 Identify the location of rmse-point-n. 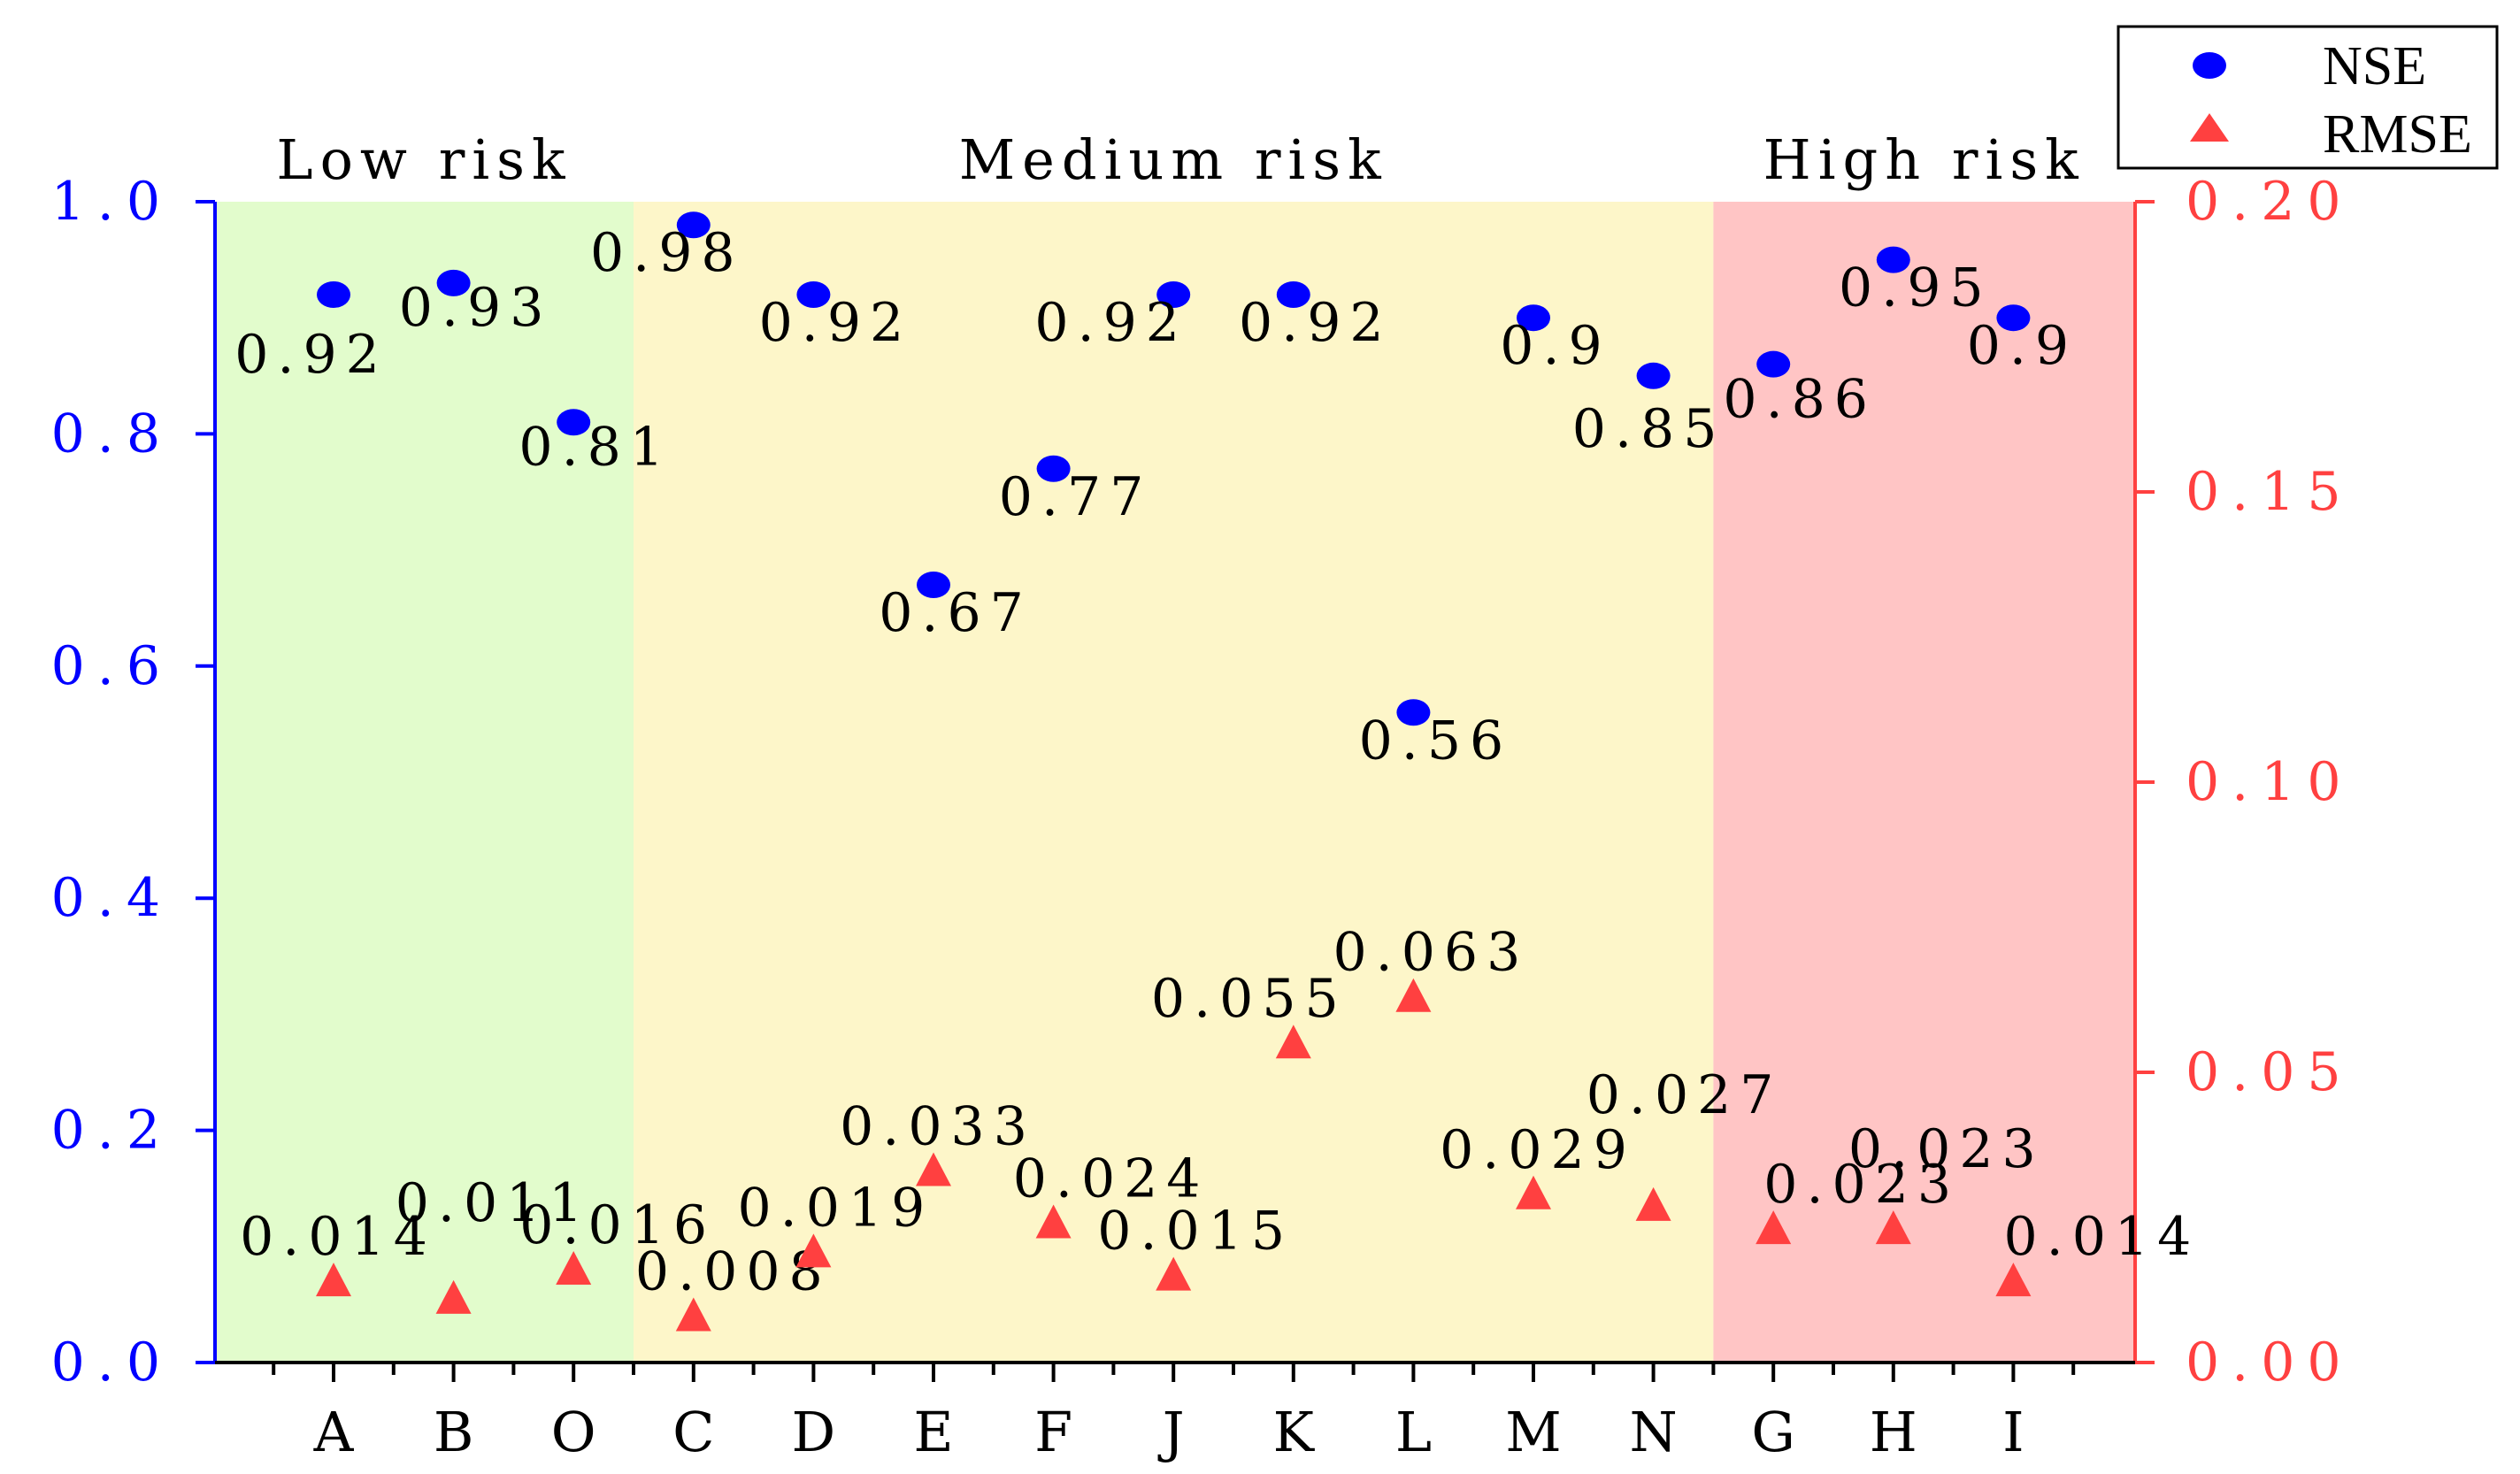
(1653, 1203).